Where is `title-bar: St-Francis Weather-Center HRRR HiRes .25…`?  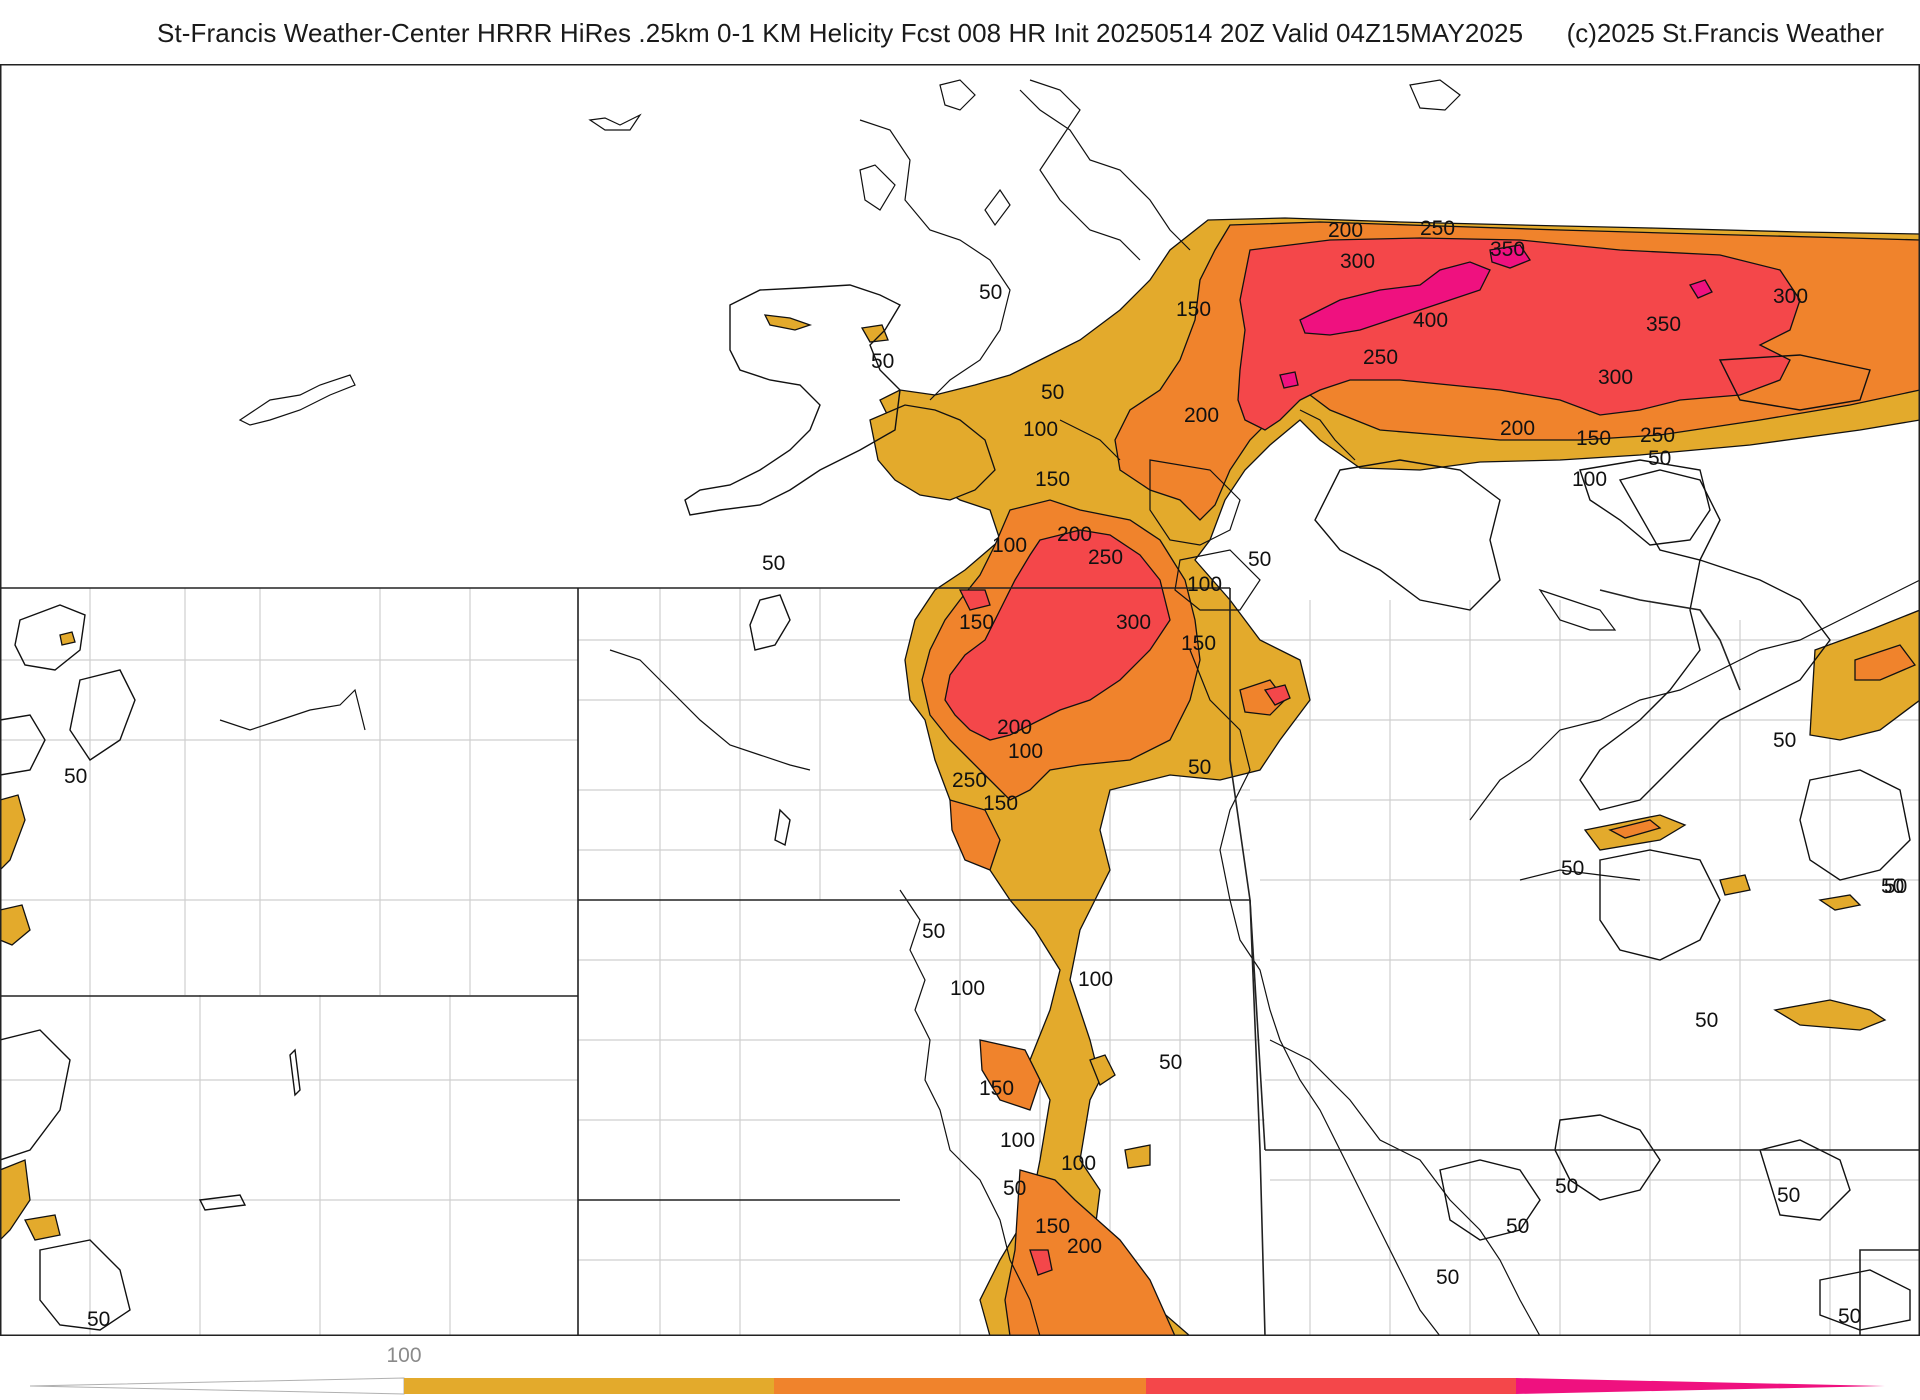
title-bar: St-Francis Weather-Center HRRR HiRes .25… is located at coordinates (960, 33).